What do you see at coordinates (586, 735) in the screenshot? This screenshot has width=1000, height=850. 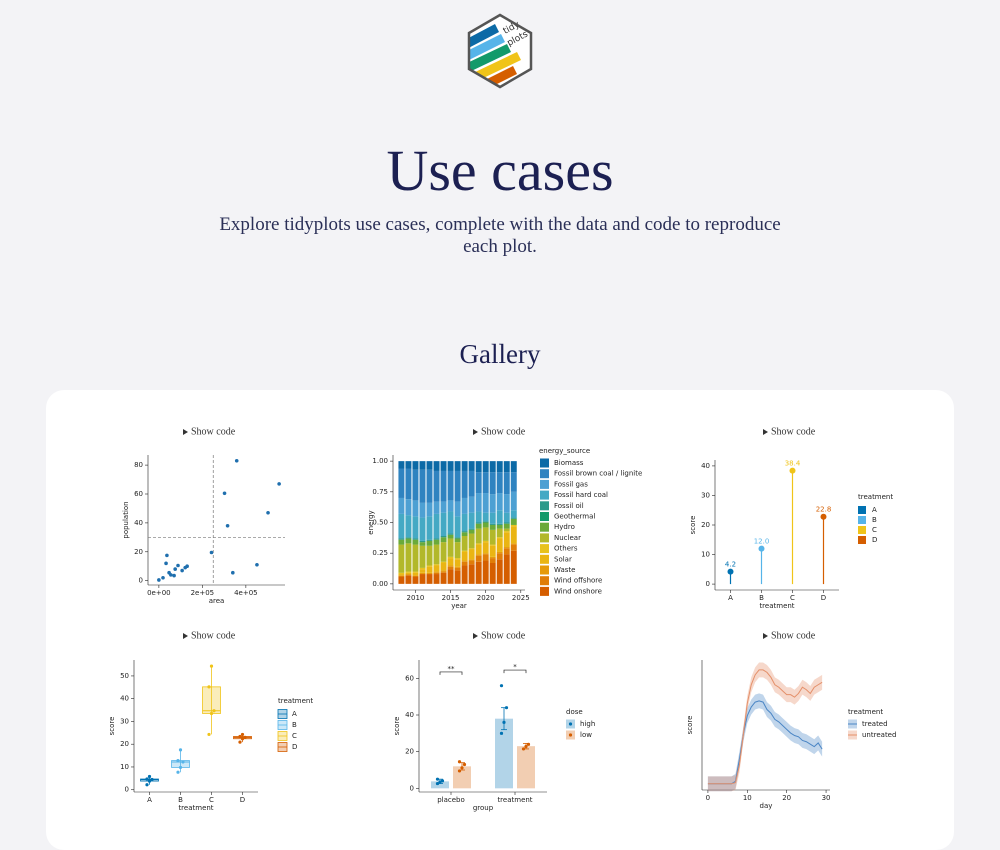 I see `legend-label: low` at bounding box center [586, 735].